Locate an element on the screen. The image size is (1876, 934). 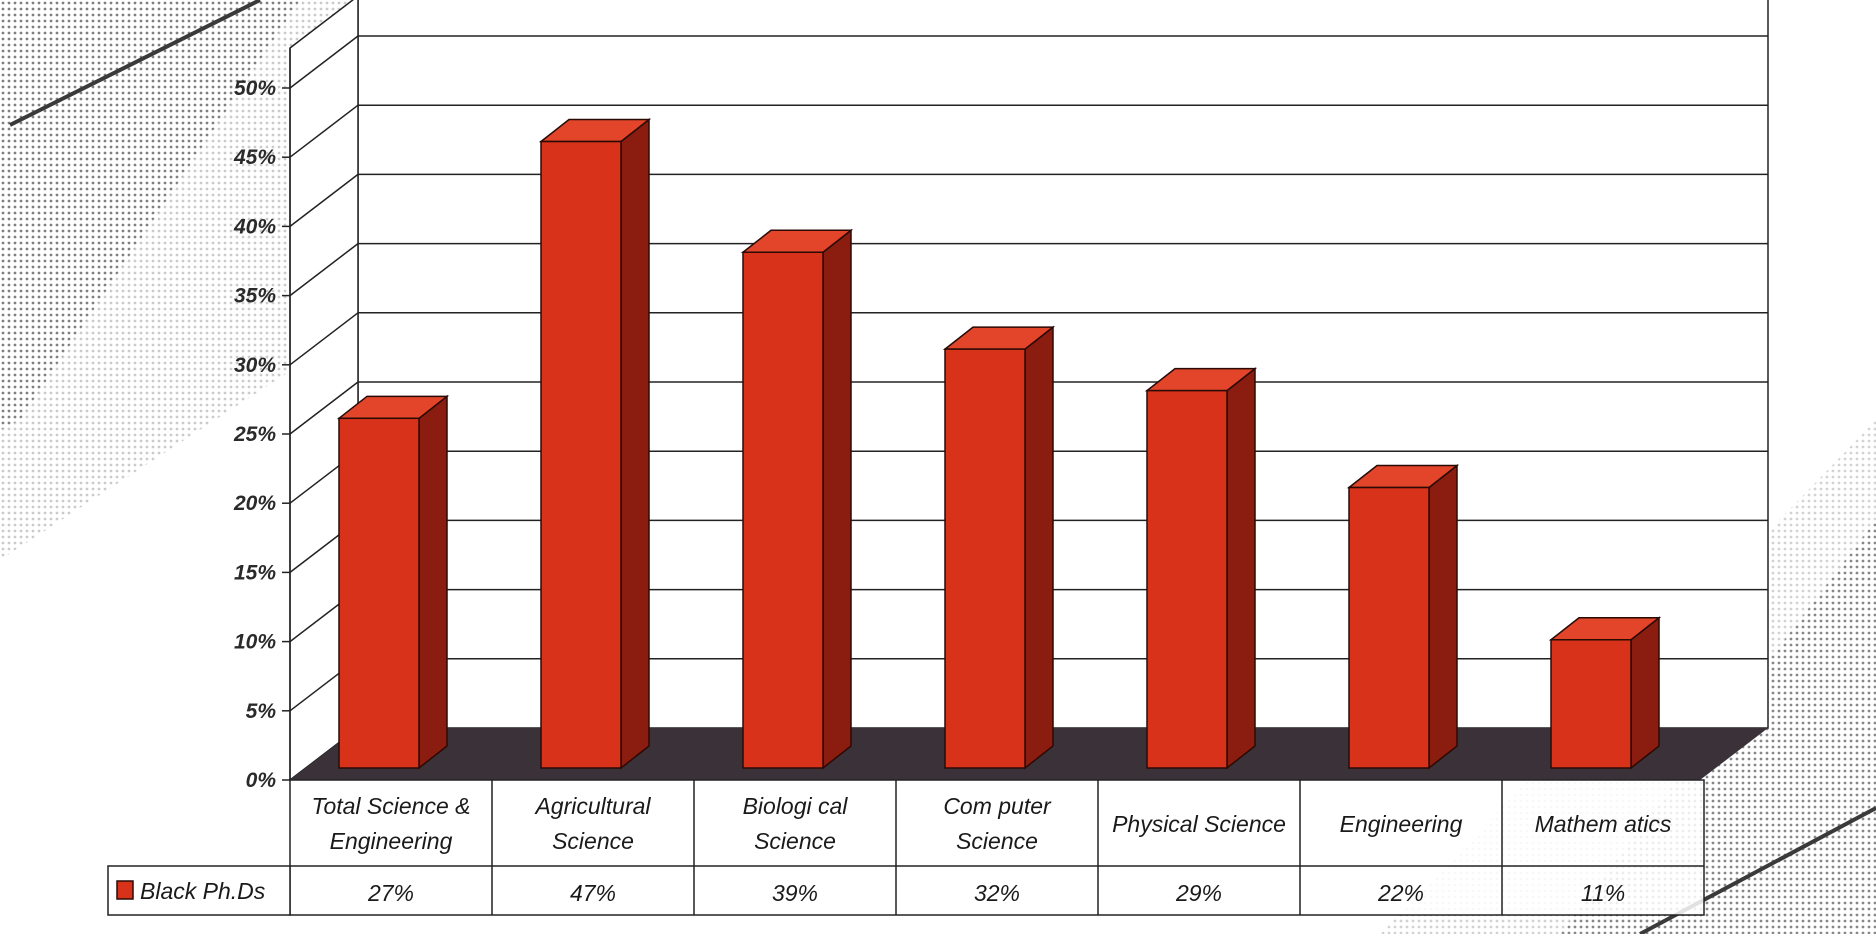
y-tick-label: 25% is located at coordinates (254, 434).